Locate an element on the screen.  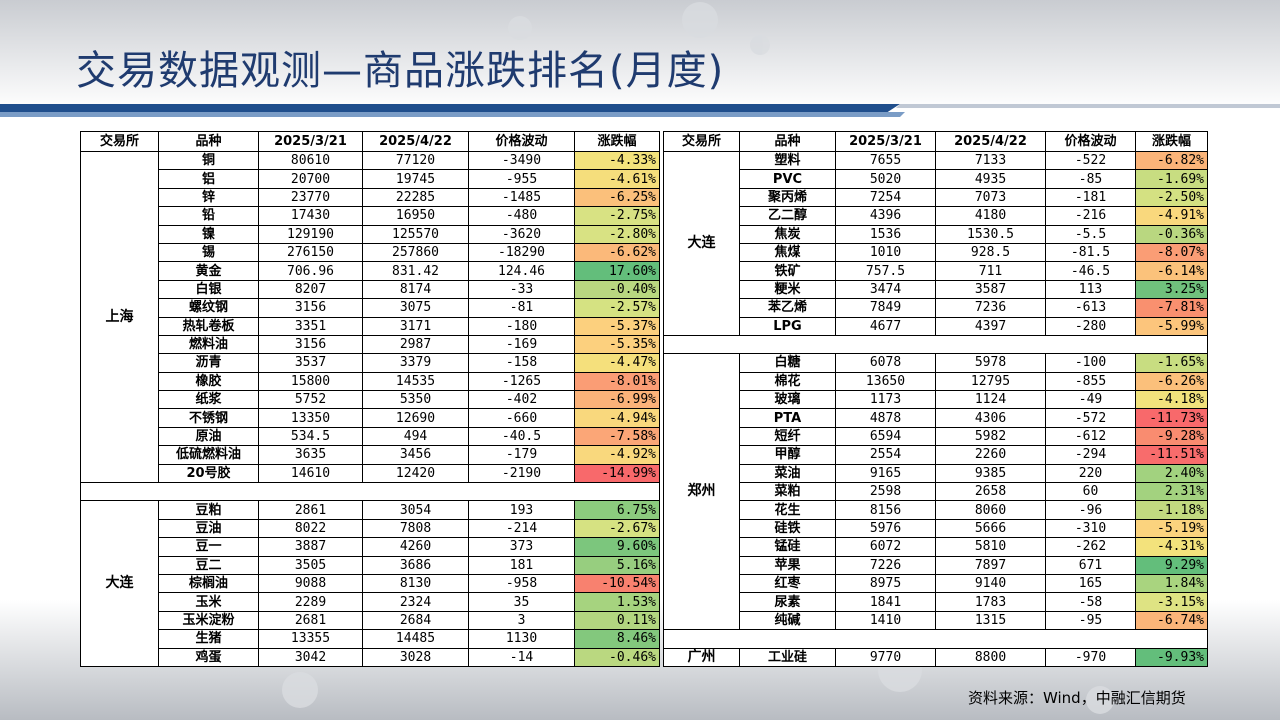
price-diff-cell: -294 is located at coordinates (1090, 455).